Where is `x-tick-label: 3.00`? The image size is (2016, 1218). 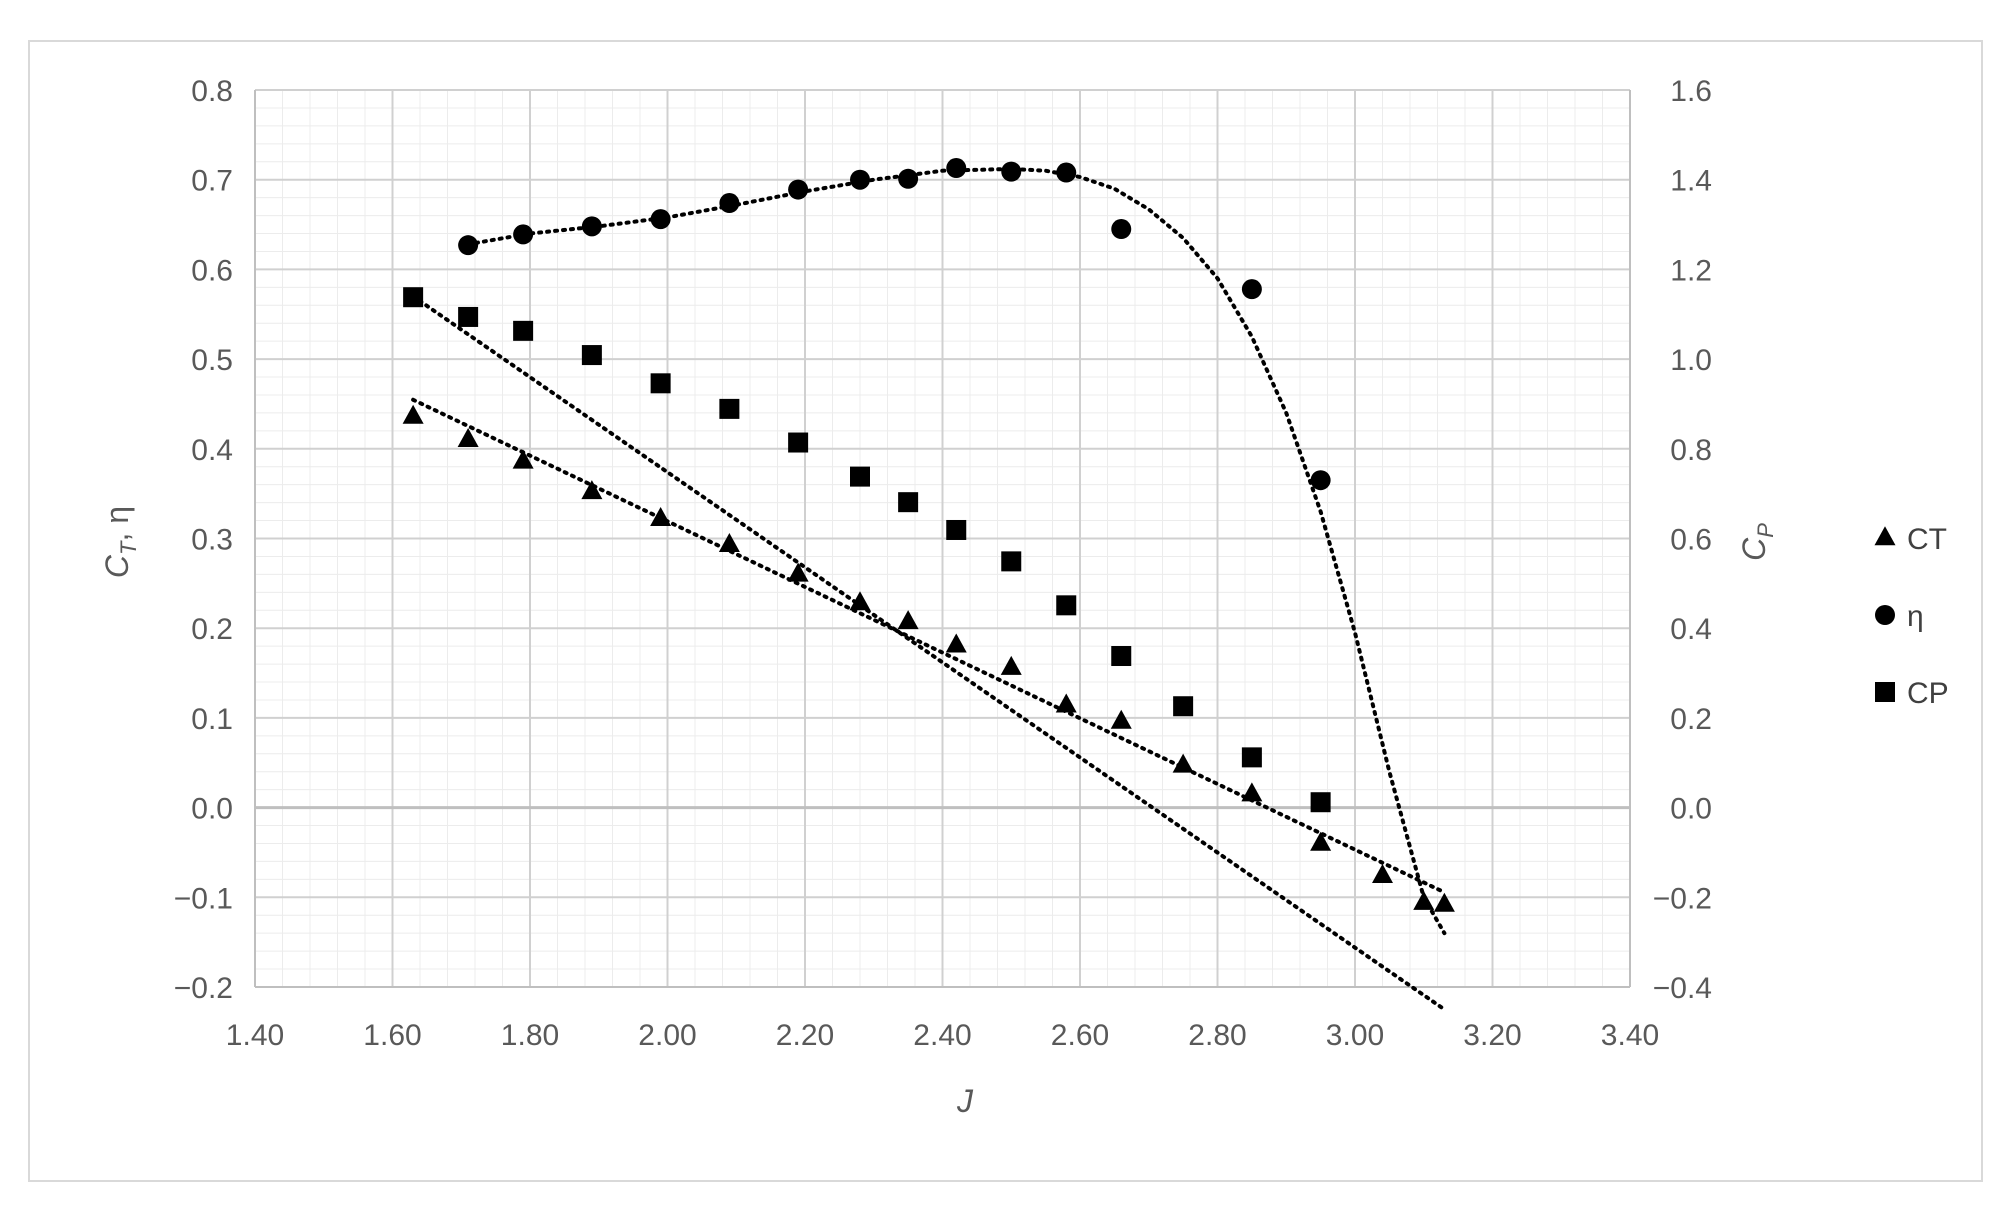
x-tick-label: 3.00 is located at coordinates (1355, 1035).